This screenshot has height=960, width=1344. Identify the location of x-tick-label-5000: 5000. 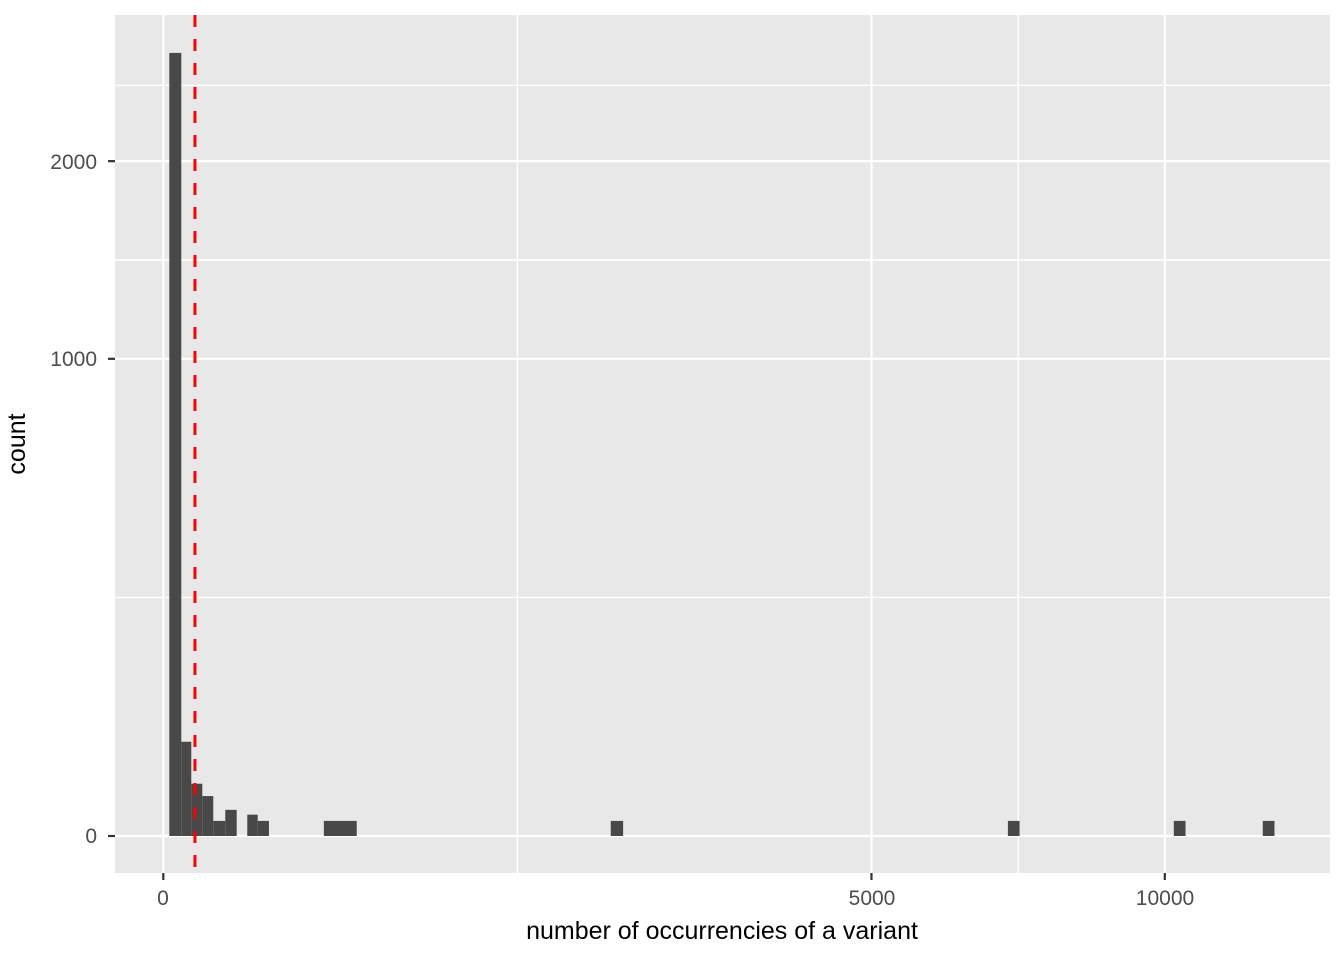
(872, 898).